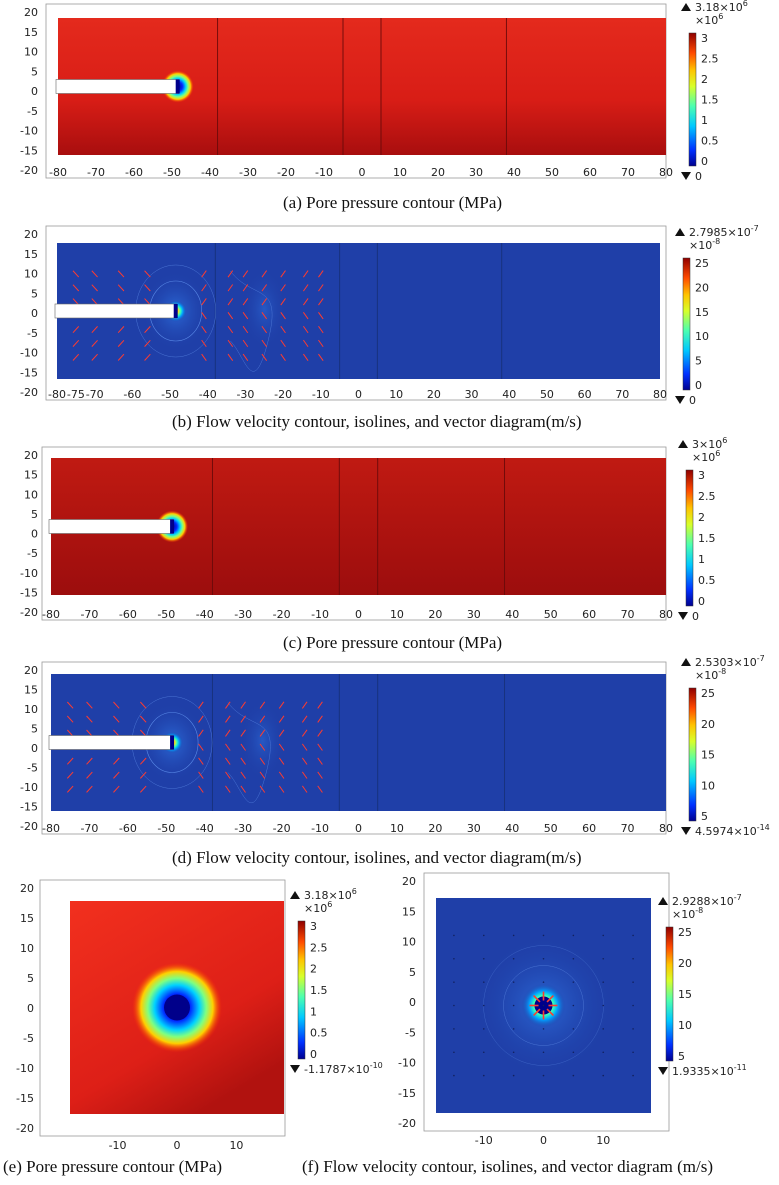 This screenshot has width=779, height=1185. What do you see at coordinates (438, 172) in the screenshot?
I see `x-tick-label: 20` at bounding box center [438, 172].